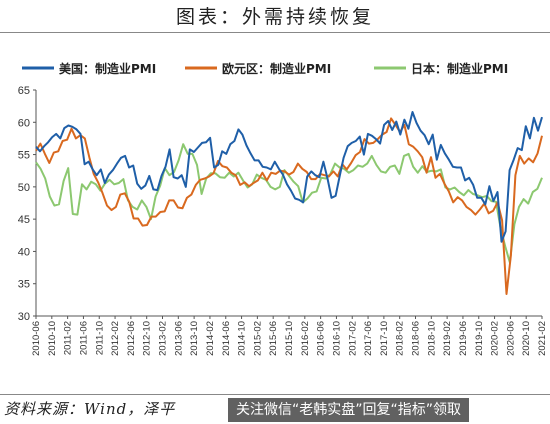  I want to click on x-tick-label: 2014-06, so click(226, 338).